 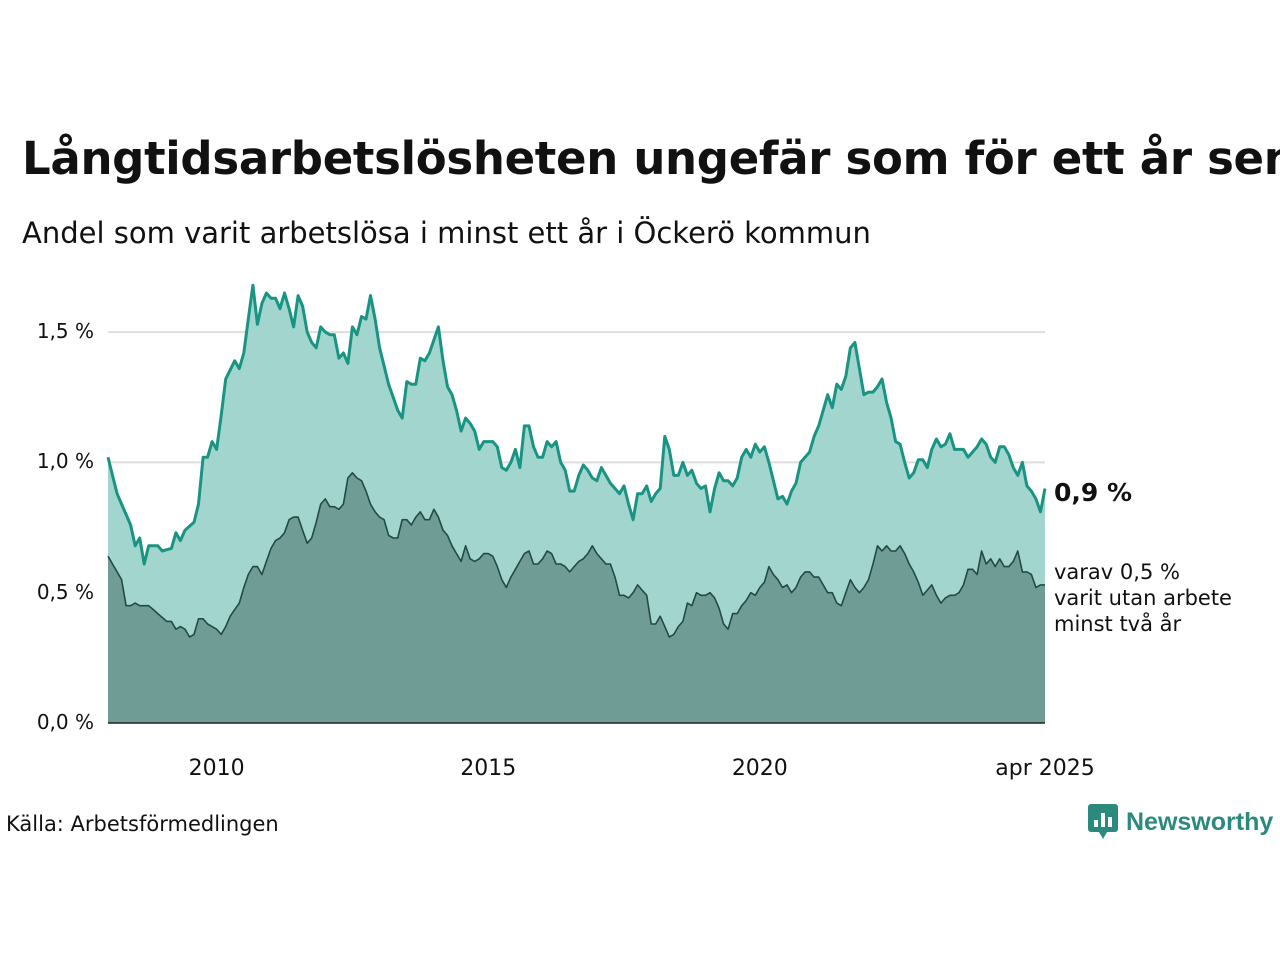 I want to click on x-tick-label-3: apr 2025, so click(x=1045, y=768).